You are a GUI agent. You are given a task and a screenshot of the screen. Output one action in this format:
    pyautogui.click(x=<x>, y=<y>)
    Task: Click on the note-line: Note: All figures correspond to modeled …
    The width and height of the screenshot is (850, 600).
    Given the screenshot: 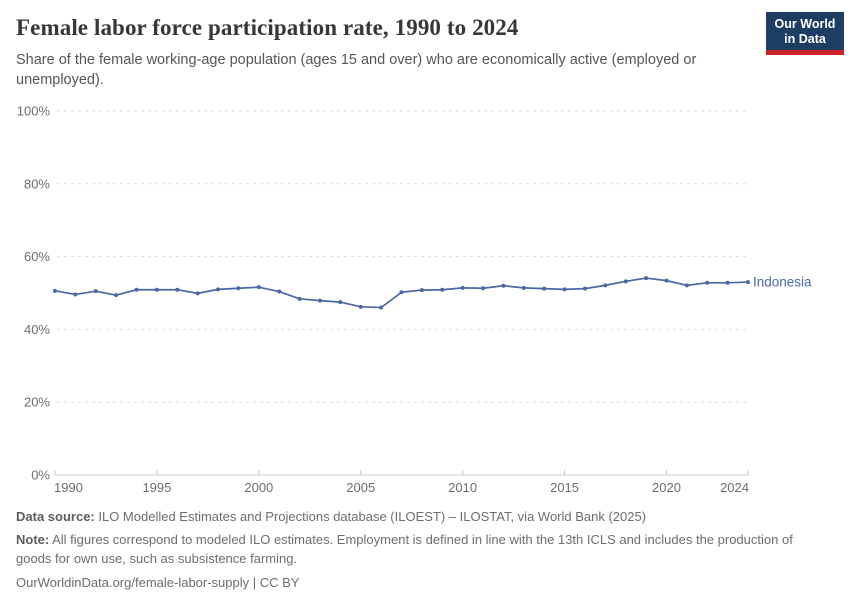 What is the action you would take?
    pyautogui.click(x=405, y=549)
    